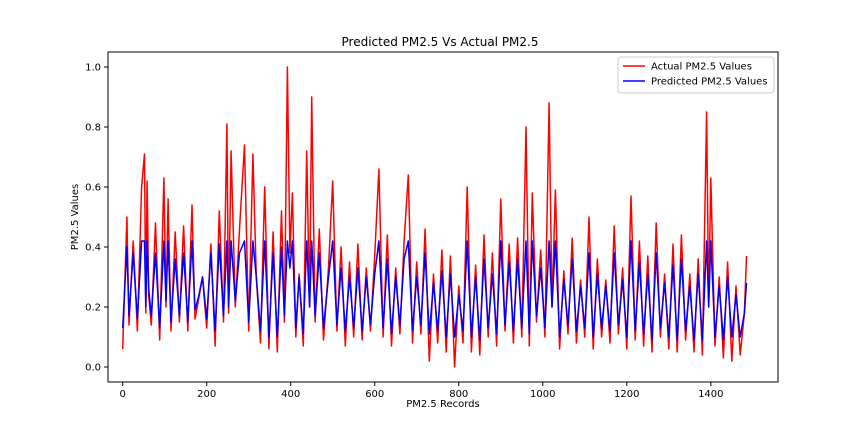 Image resolution: width=864 pixels, height=432 pixels. Describe the element at coordinates (93, 68) in the screenshot. I see `y-tick-label: 1.0` at that location.